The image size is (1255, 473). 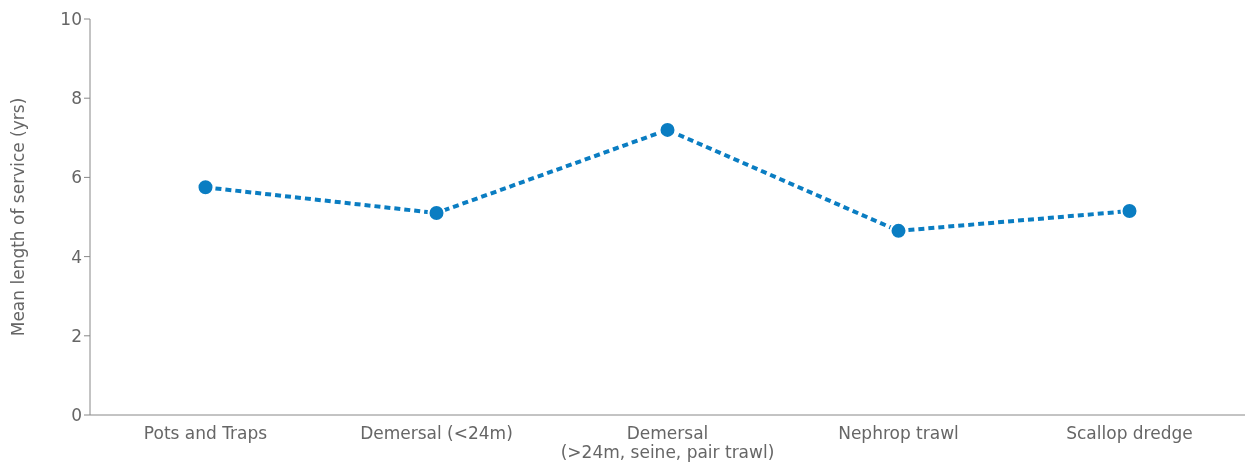 What do you see at coordinates (18, 217) in the screenshot?
I see `y-axis-title: Mean length of service (yrs)` at bounding box center [18, 217].